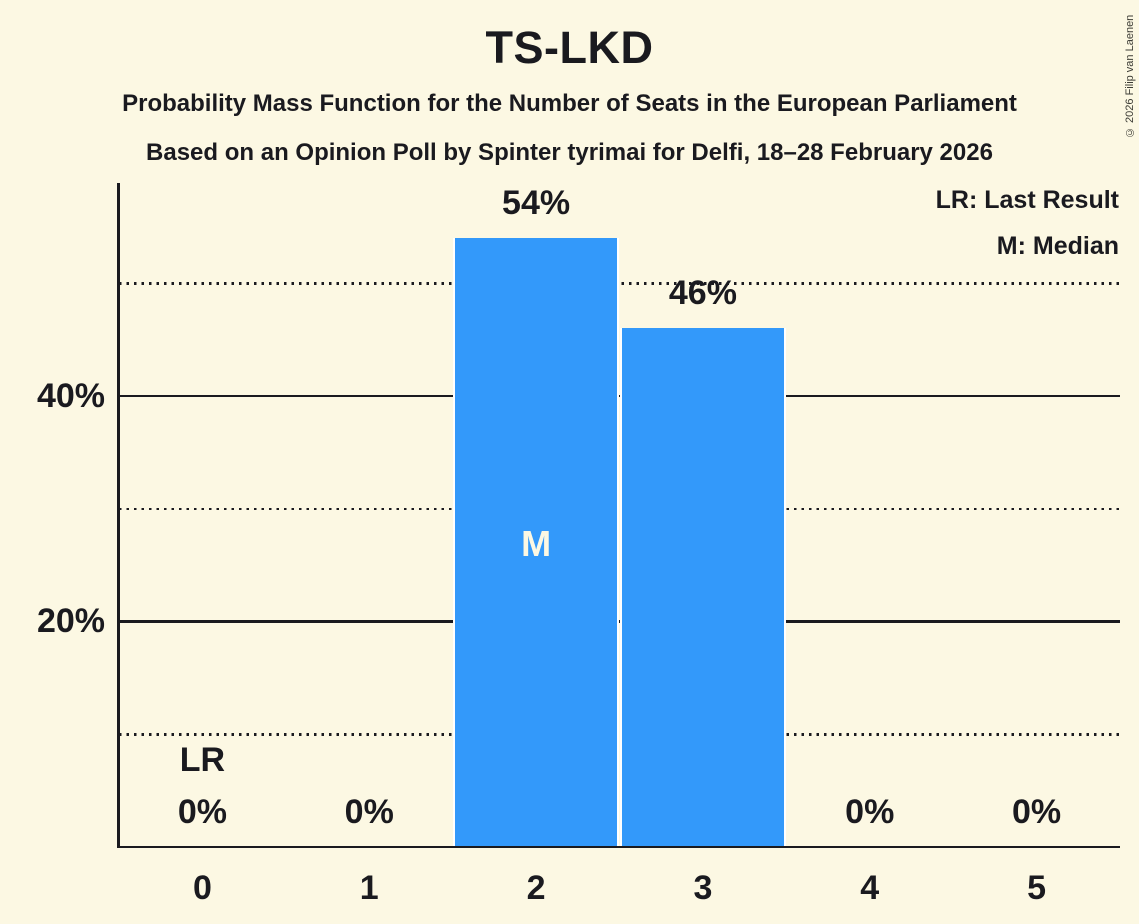  What do you see at coordinates (619, 283) in the screenshot?
I see `gridline-dotted-50pct` at bounding box center [619, 283].